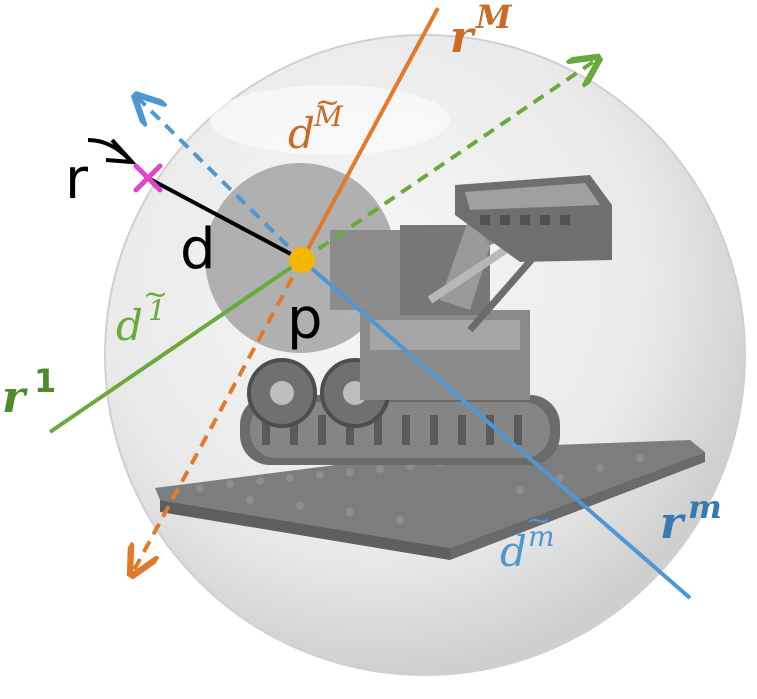 This screenshot has width=757, height=699. Describe the element at coordinates (538, 520) in the screenshot. I see `label-dm-tilde: ~` at that location.